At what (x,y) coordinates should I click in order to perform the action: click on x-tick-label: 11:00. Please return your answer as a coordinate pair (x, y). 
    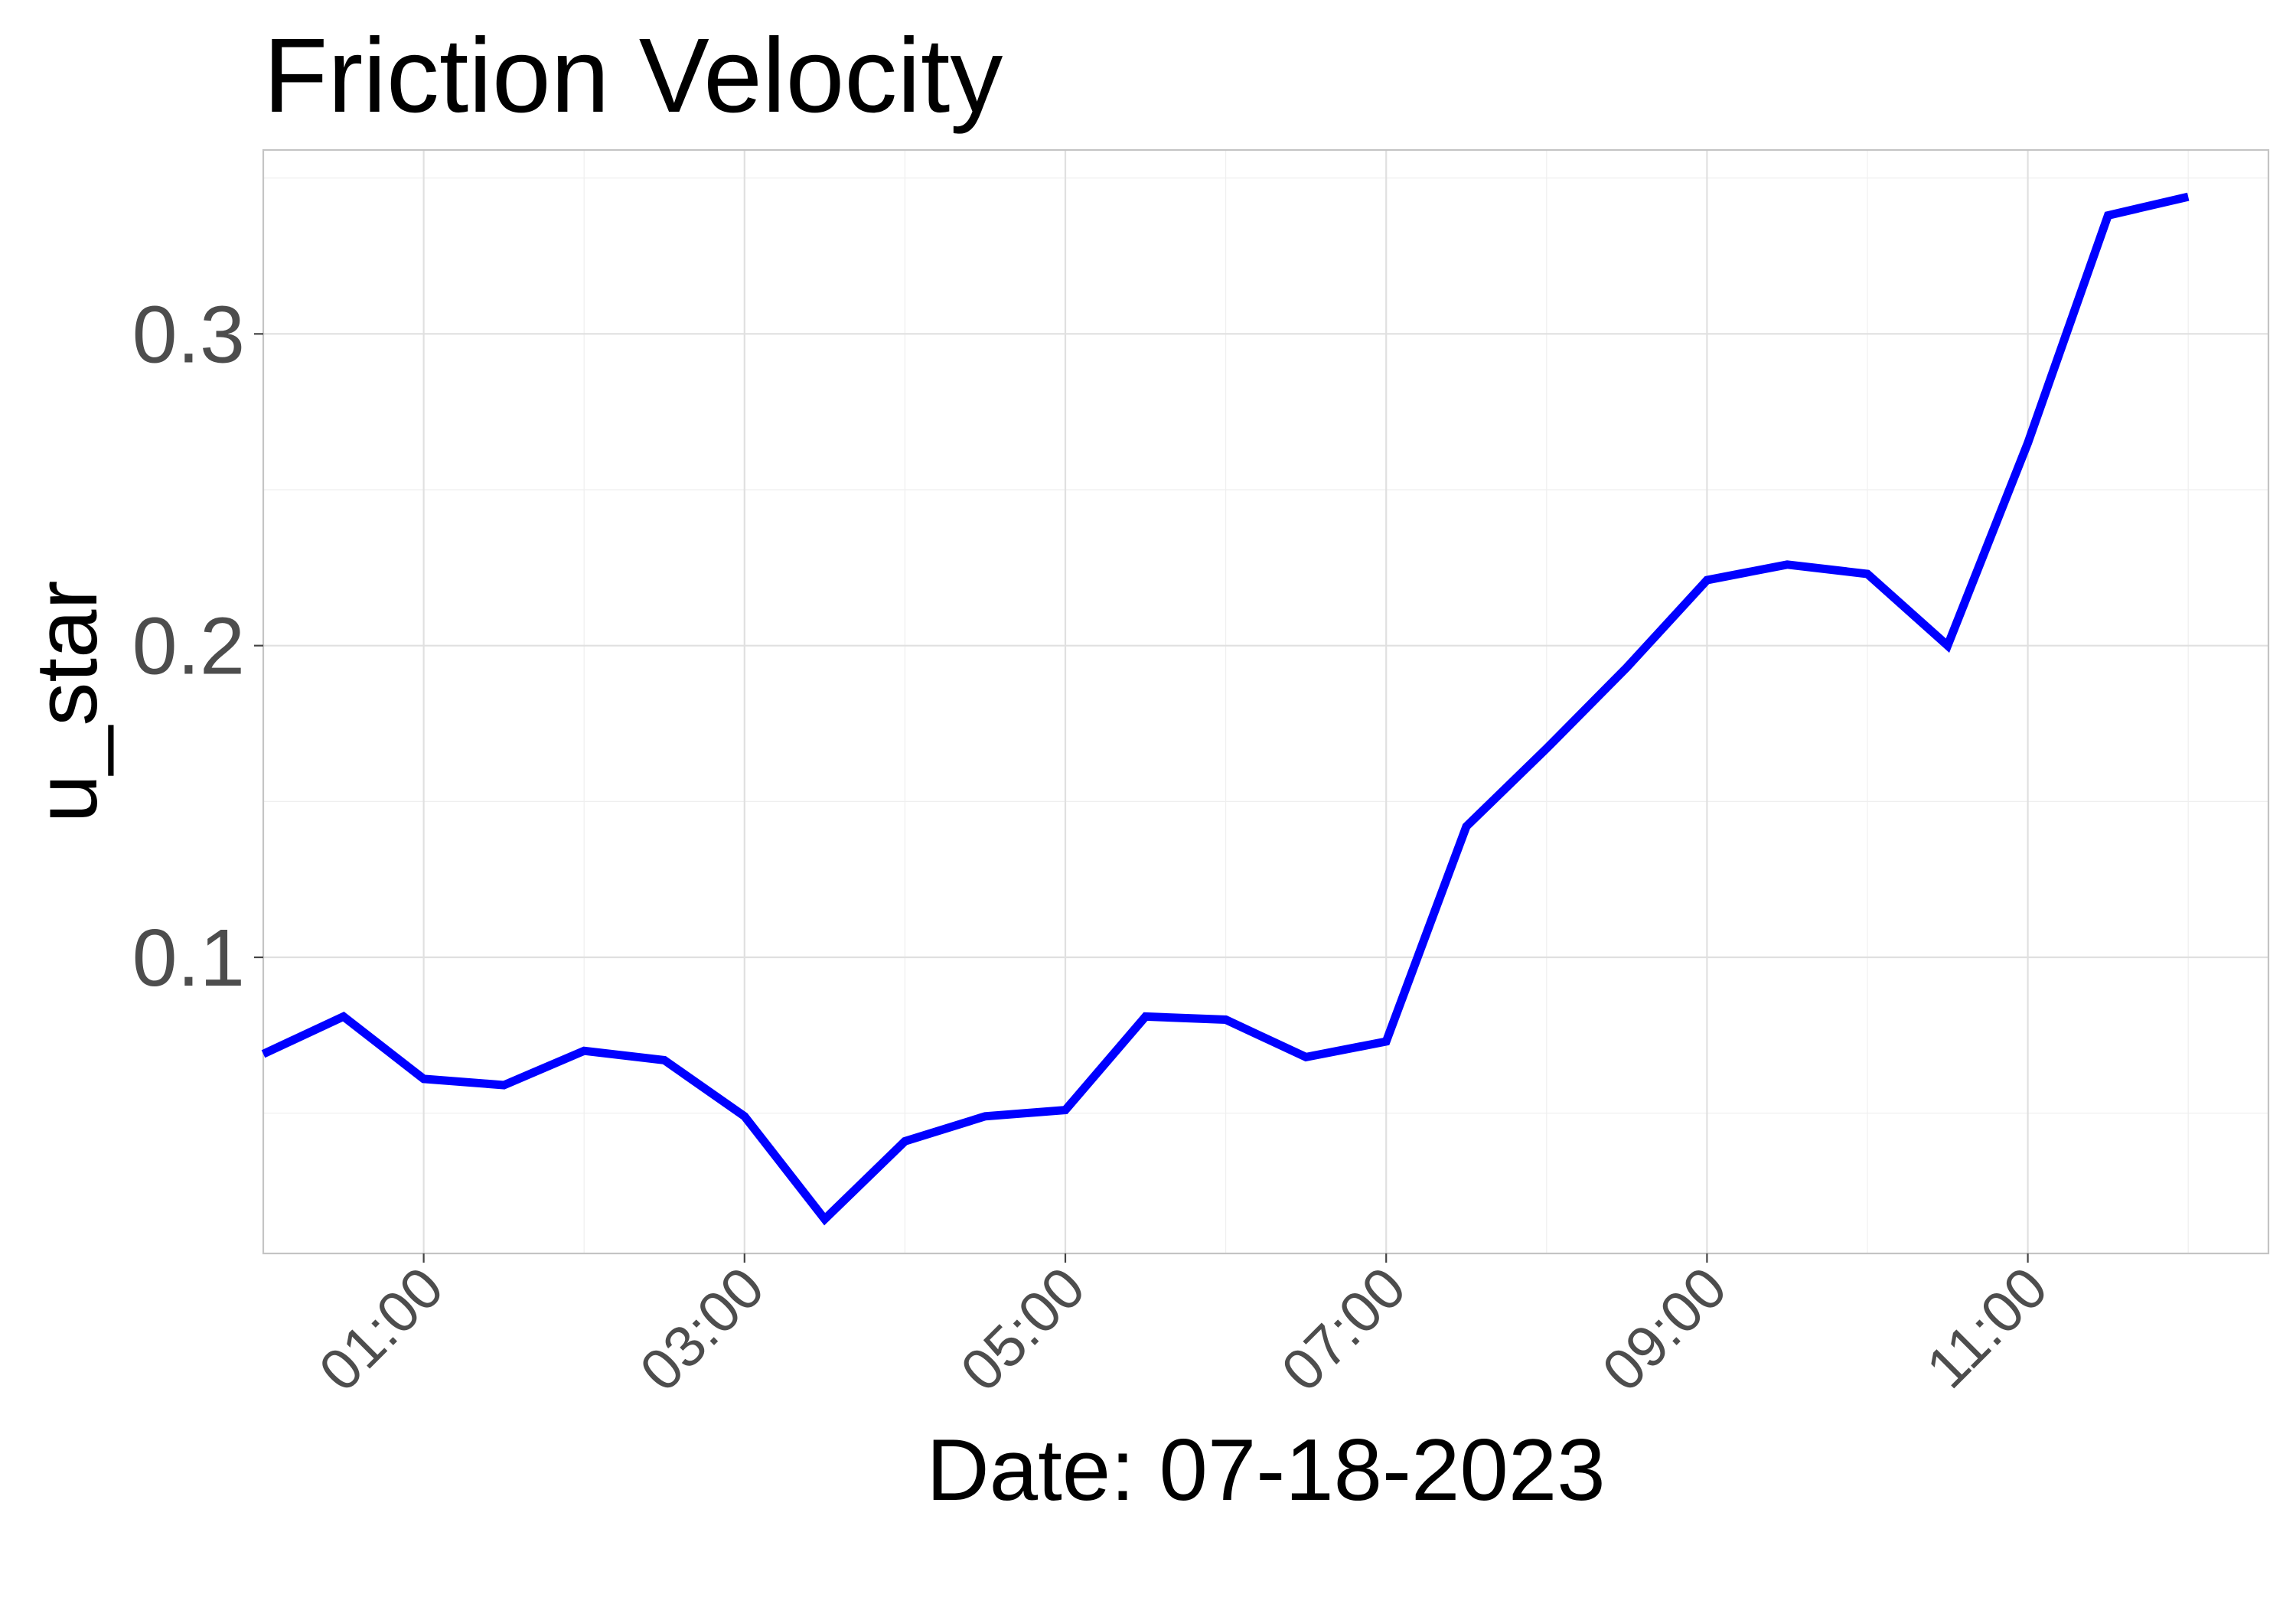
    Looking at the image, I should click on (1987, 1328).